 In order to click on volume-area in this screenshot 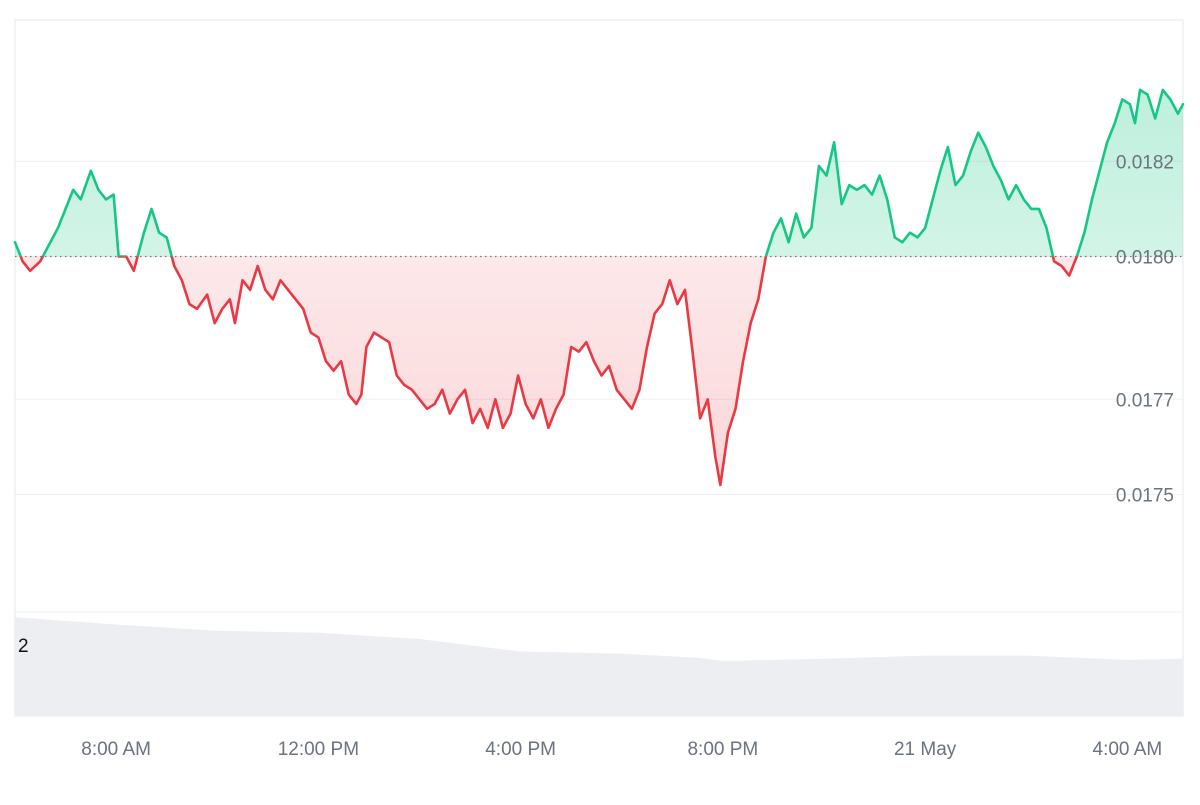, I will do `click(599, 666)`.